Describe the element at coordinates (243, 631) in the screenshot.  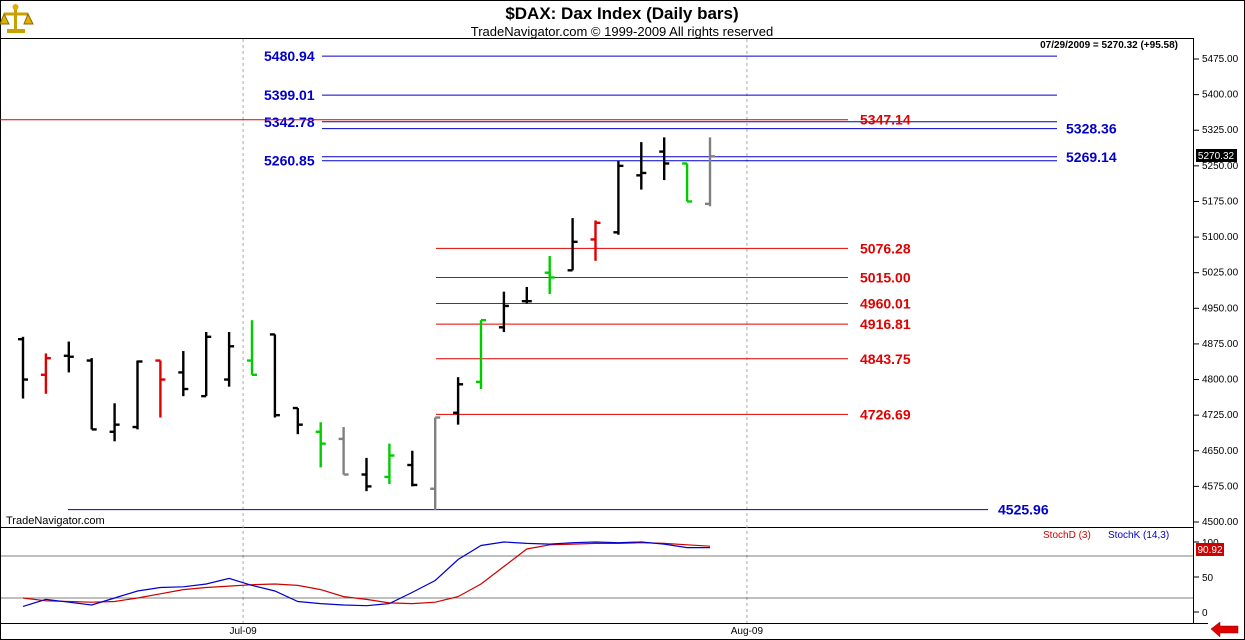
I see `x-tick-label: Jul-09` at that location.